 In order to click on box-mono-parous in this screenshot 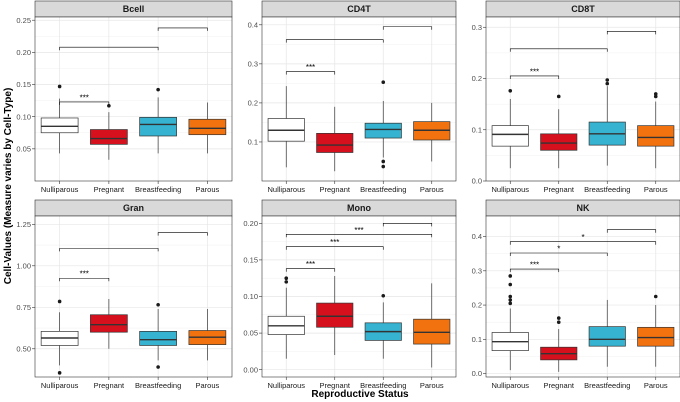, I will do `click(432, 325)`.